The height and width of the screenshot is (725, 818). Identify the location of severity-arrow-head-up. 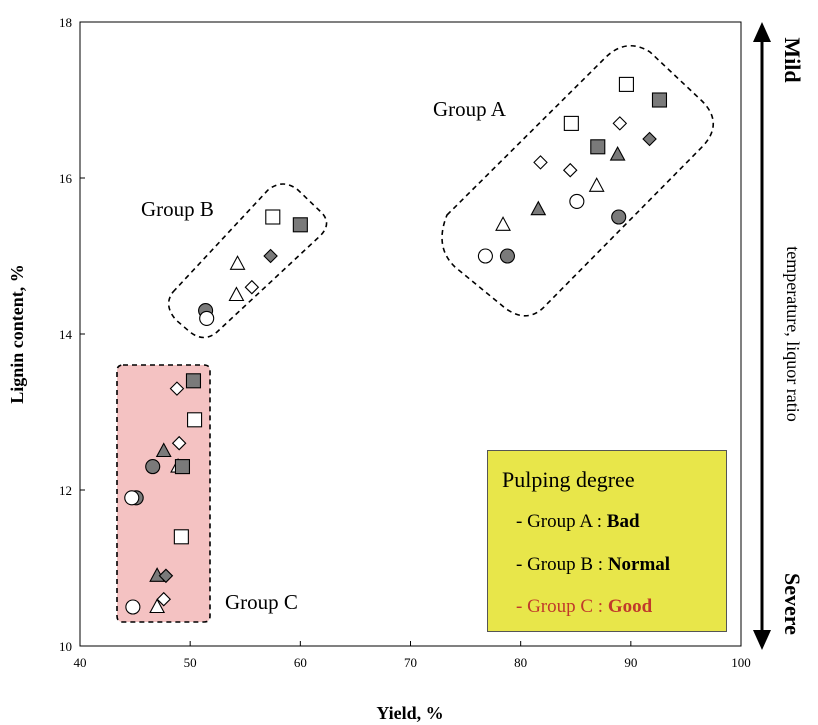
(762, 32).